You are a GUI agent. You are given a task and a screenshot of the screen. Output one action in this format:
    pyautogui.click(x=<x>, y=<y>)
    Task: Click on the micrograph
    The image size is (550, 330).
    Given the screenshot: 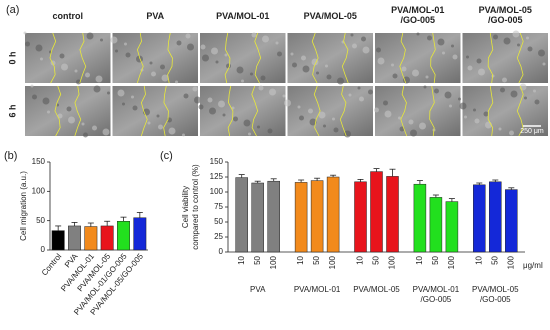 What is the action you would take?
    pyautogui.click(x=505, y=111)
    